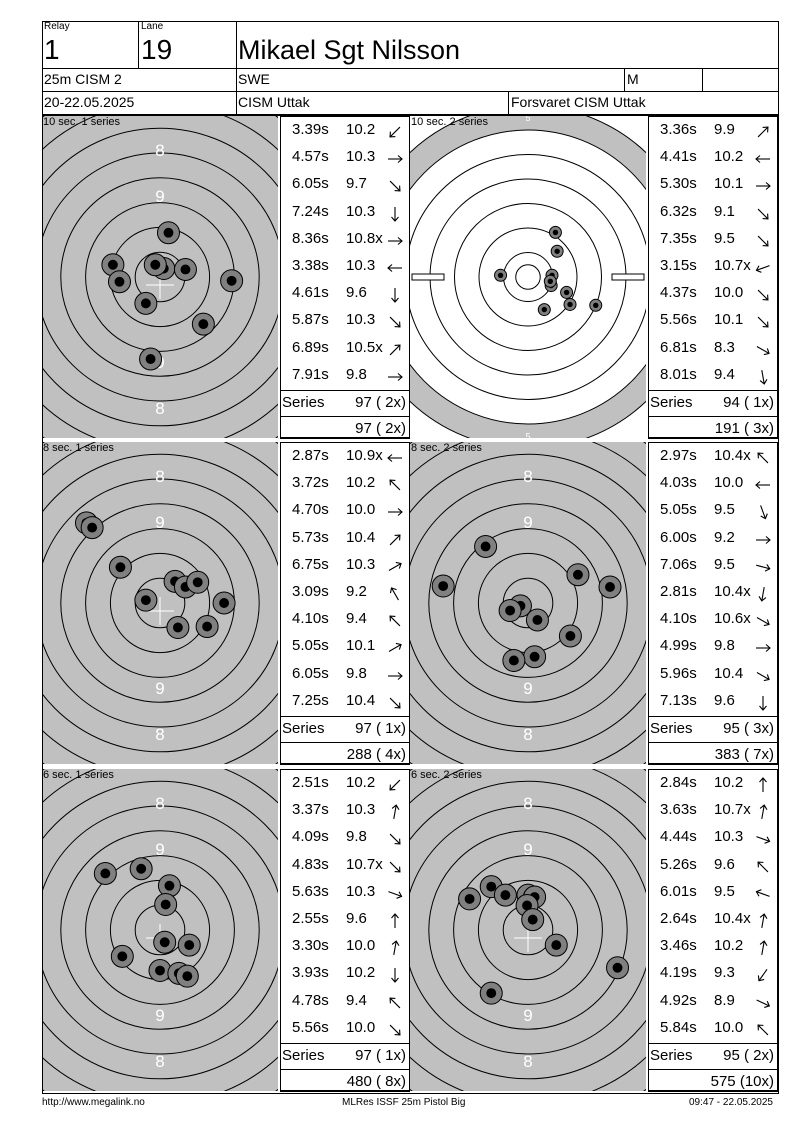  What do you see at coordinates (361, 973) in the screenshot?
I see `shot-score: 10.2` at bounding box center [361, 973].